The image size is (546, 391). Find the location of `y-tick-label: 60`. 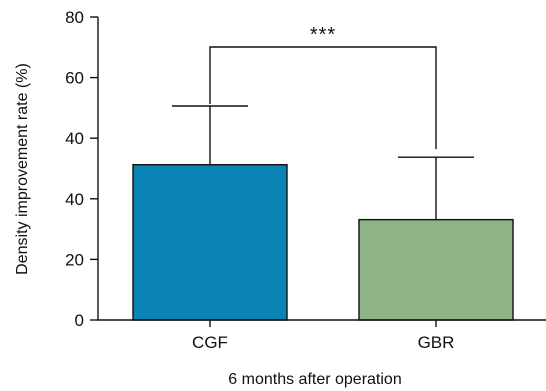

y-tick-label: 60 is located at coordinates (74, 78).